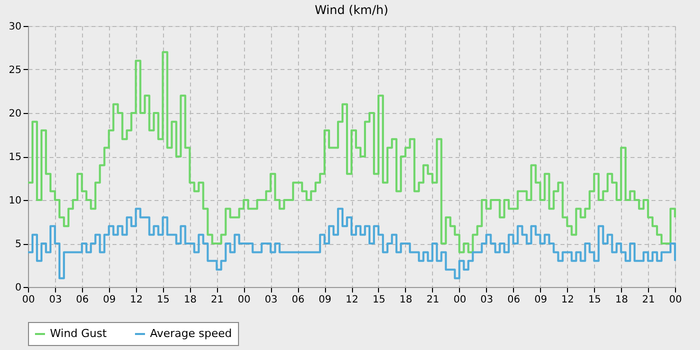 Image resolution: width=700 pixels, height=350 pixels. Describe the element at coordinates (15, 201) in the screenshot. I see `y-tick-label: 10` at that location.